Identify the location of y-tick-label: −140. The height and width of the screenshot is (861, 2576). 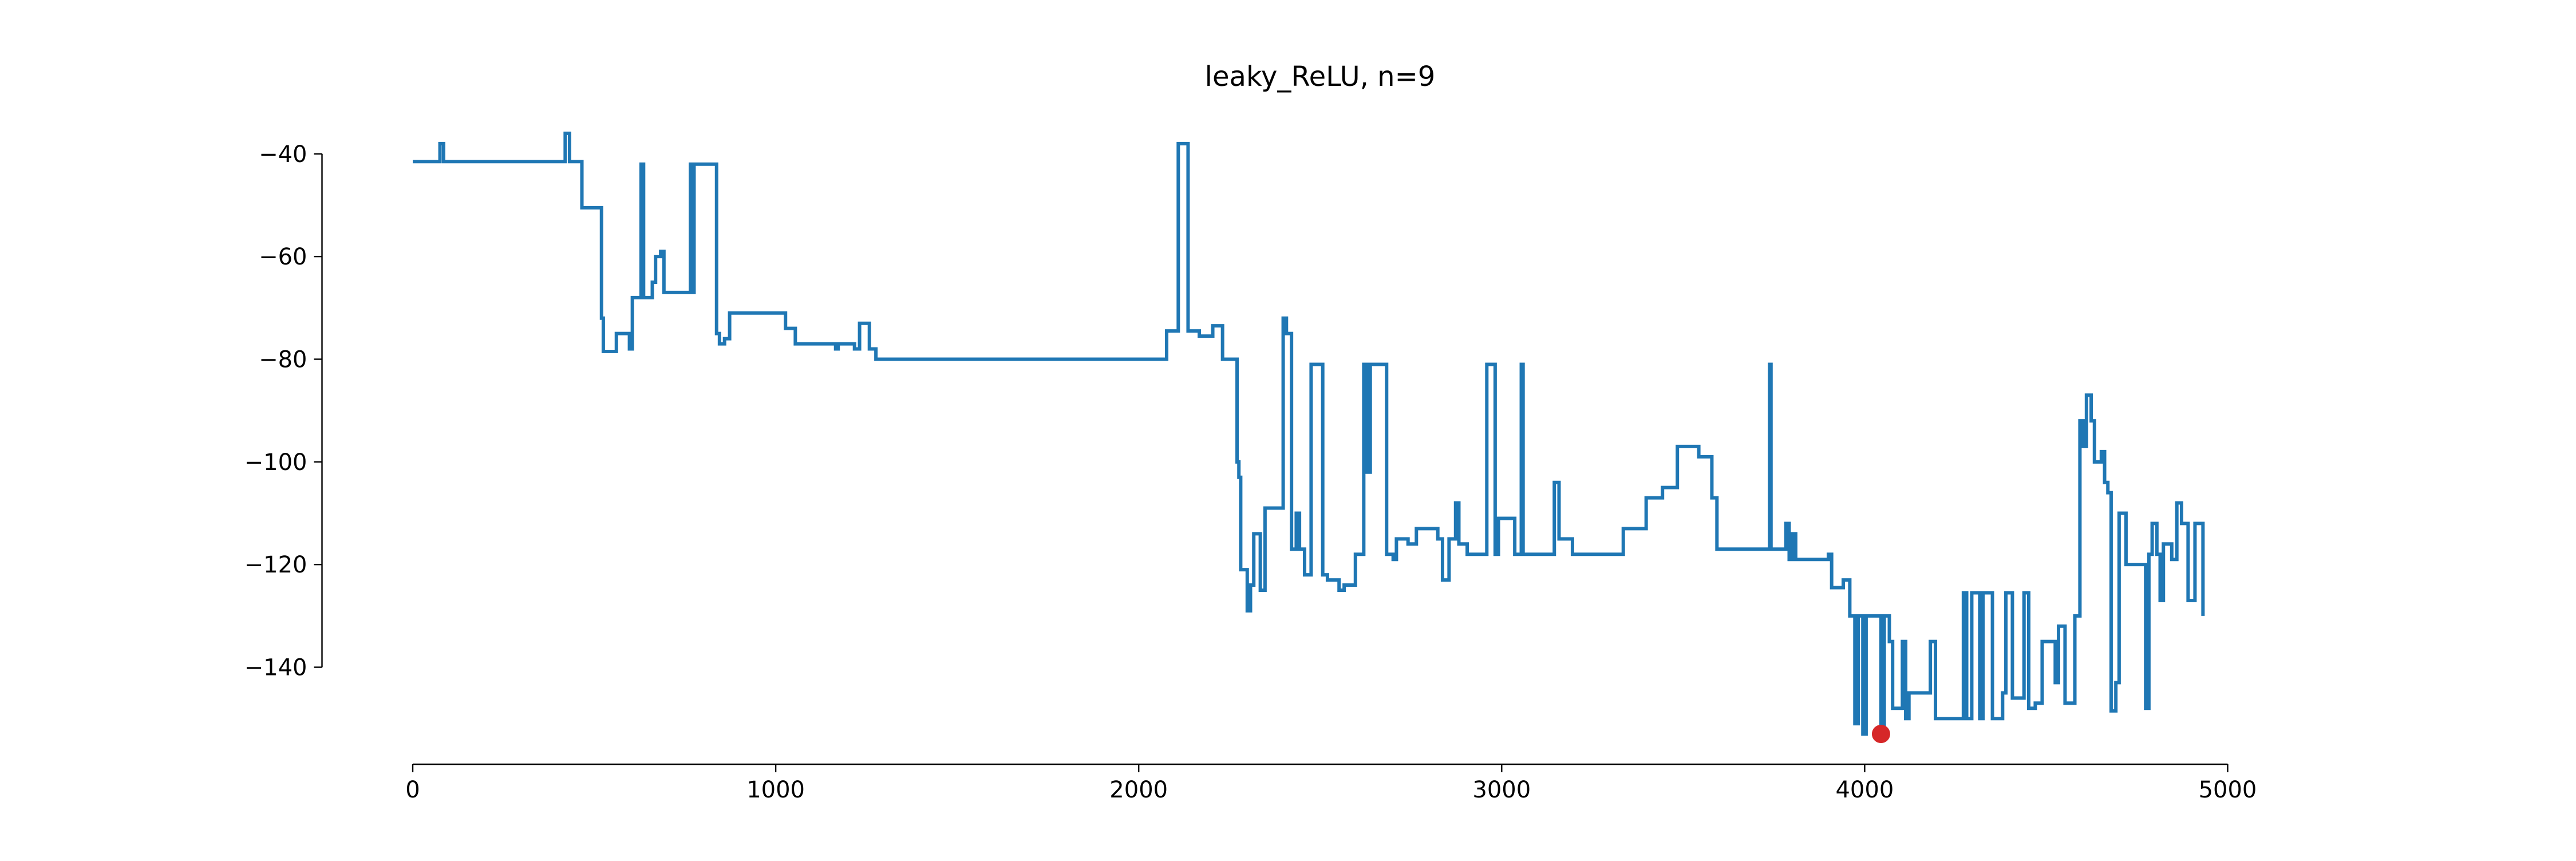
(275, 668).